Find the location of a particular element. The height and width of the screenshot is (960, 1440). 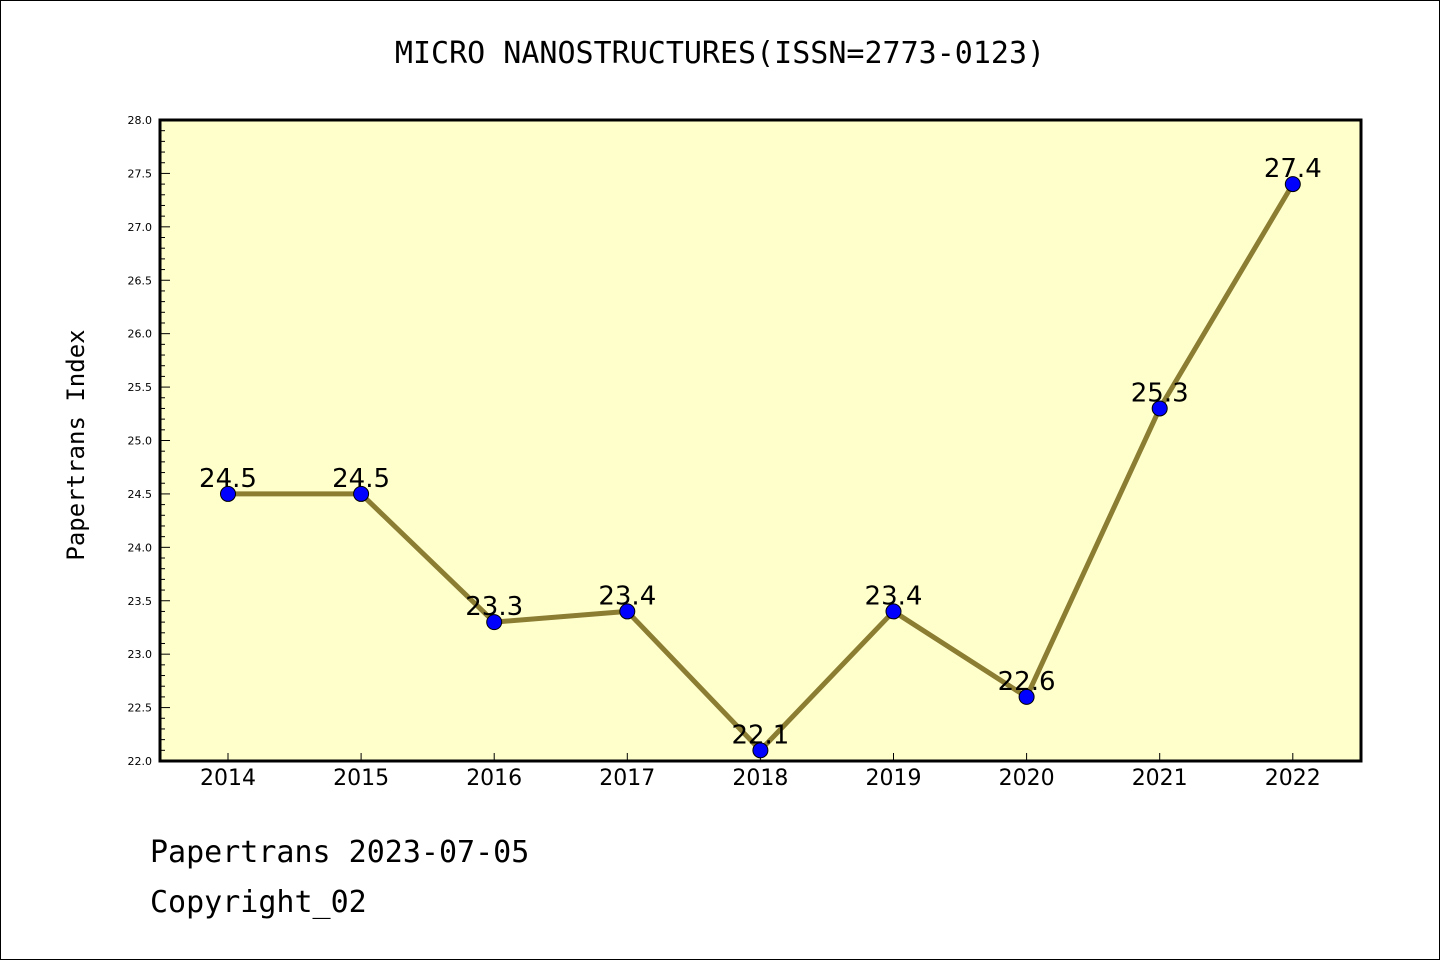

y-tick-label: 27.5 is located at coordinates (140, 173).